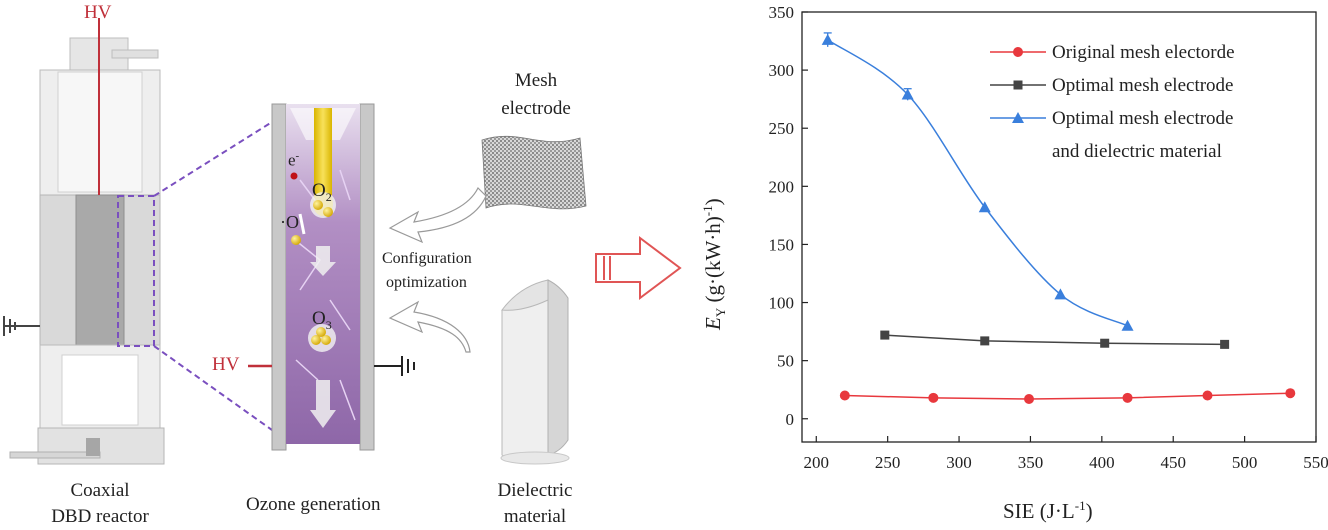  Describe the element at coordinates (535, 490) in the screenshot. I see `dielectric-label-line1: Dielectric` at that location.